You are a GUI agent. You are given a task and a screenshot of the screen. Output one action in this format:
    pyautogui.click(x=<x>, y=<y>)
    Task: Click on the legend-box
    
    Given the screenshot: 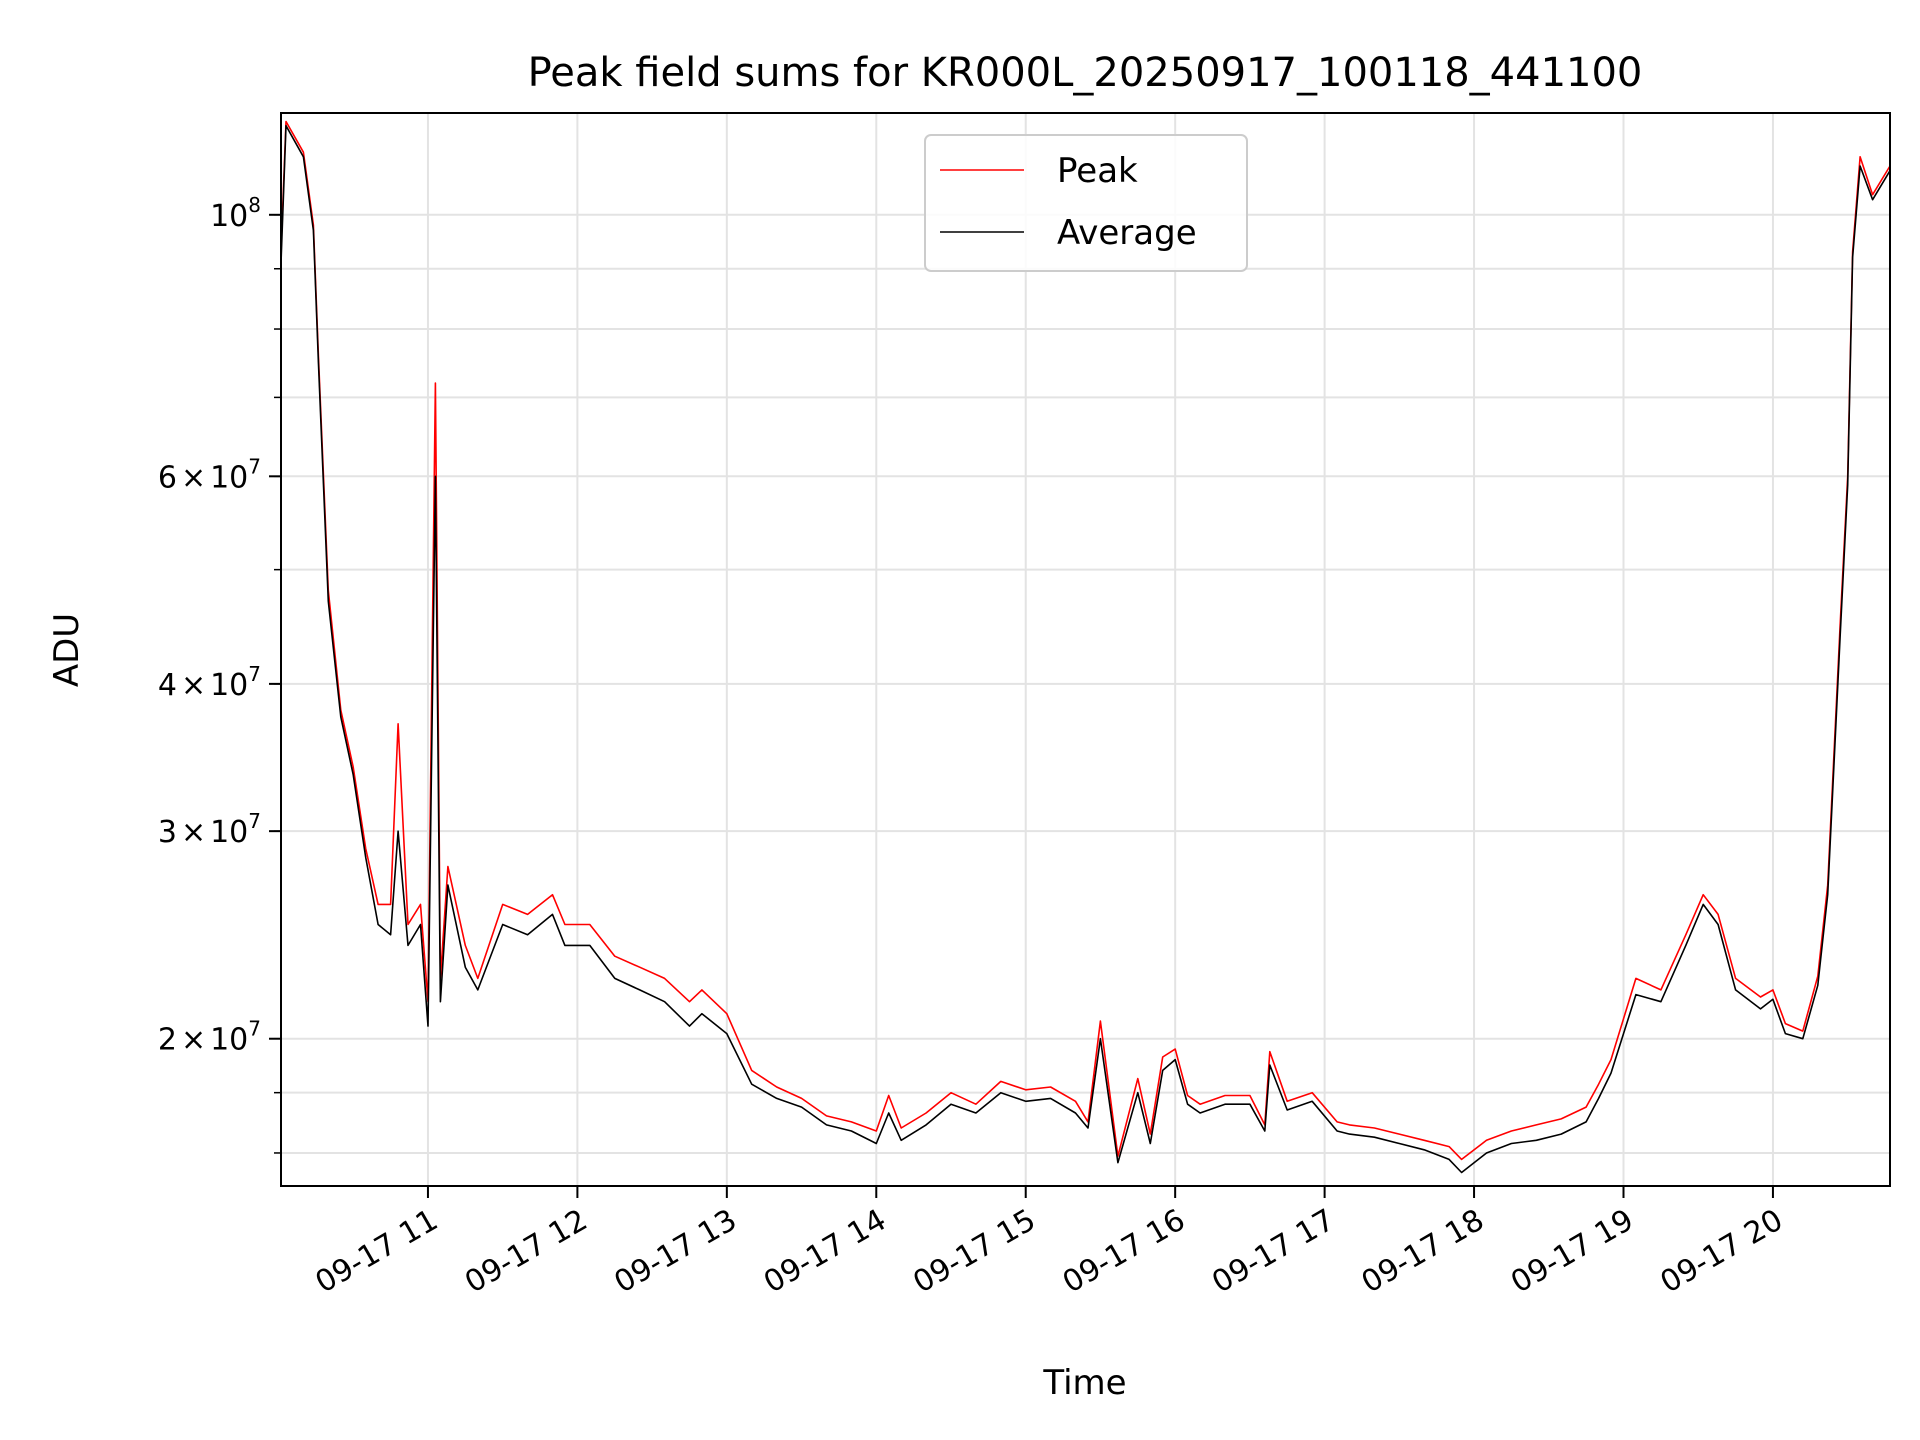 What is the action you would take?
    pyautogui.click(x=1086, y=203)
    